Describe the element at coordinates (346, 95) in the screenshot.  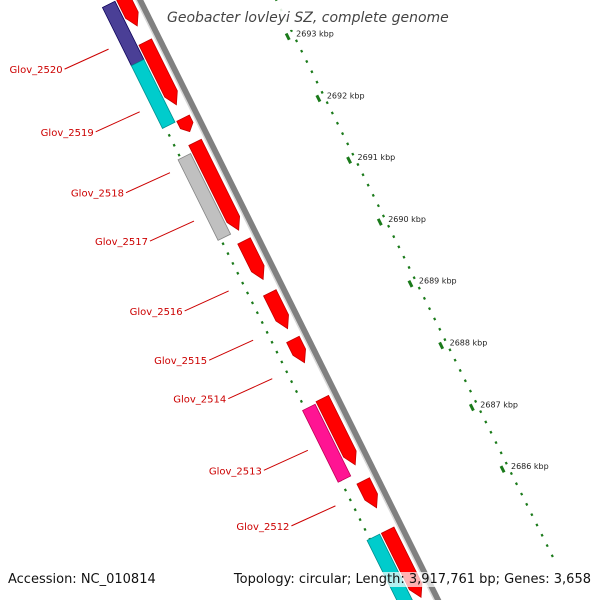
I see `tick-label: 2692 kbp` at that location.